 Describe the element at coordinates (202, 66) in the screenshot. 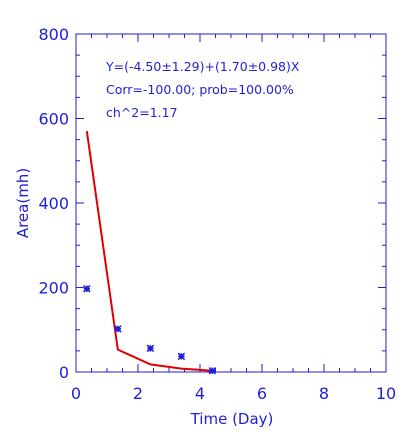

I see `annotation-equation: Y=(-4.50±1.29)+(1.70±0.98)X` at that location.